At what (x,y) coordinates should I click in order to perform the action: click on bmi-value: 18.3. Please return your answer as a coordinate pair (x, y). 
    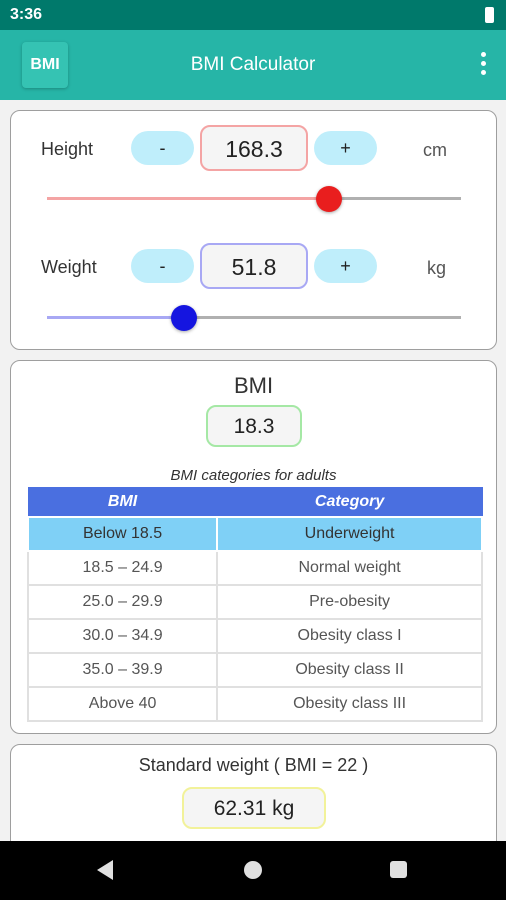
    Looking at the image, I should click on (254, 426).